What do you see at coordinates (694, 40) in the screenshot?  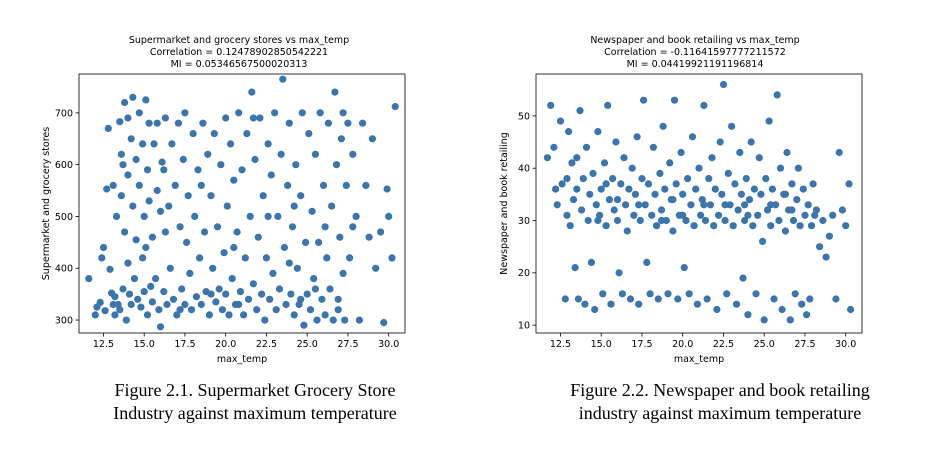 I see `chart-title: Newspaper and book retailing vs max_temp` at bounding box center [694, 40].